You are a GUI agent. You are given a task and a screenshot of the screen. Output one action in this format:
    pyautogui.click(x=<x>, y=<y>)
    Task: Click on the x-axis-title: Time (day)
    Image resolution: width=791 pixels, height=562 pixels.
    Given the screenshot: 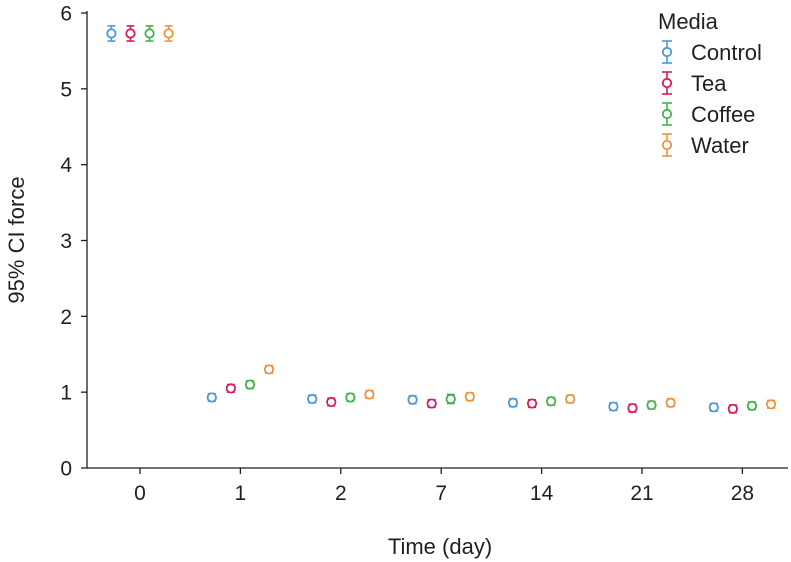 What is the action you would take?
    pyautogui.click(x=440, y=546)
    